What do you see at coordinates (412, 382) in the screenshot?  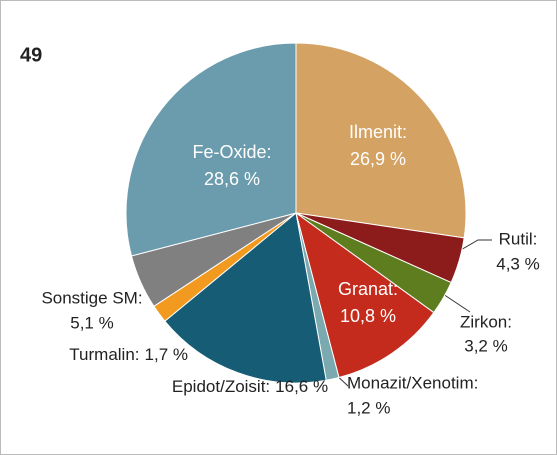 I see `category-label: Monazit/Xenotim:` at bounding box center [412, 382].